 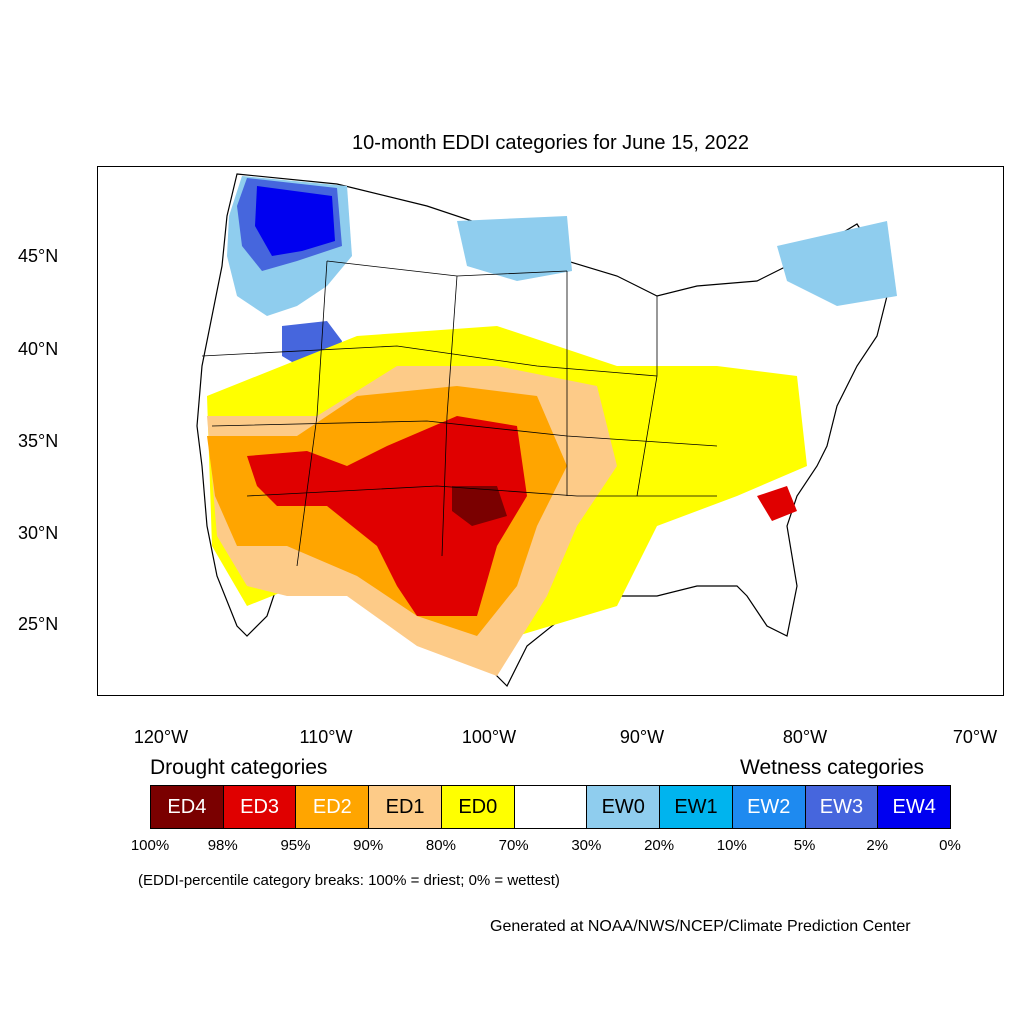 I want to click on legend-box-ed0: ED0, so click(x=477, y=807).